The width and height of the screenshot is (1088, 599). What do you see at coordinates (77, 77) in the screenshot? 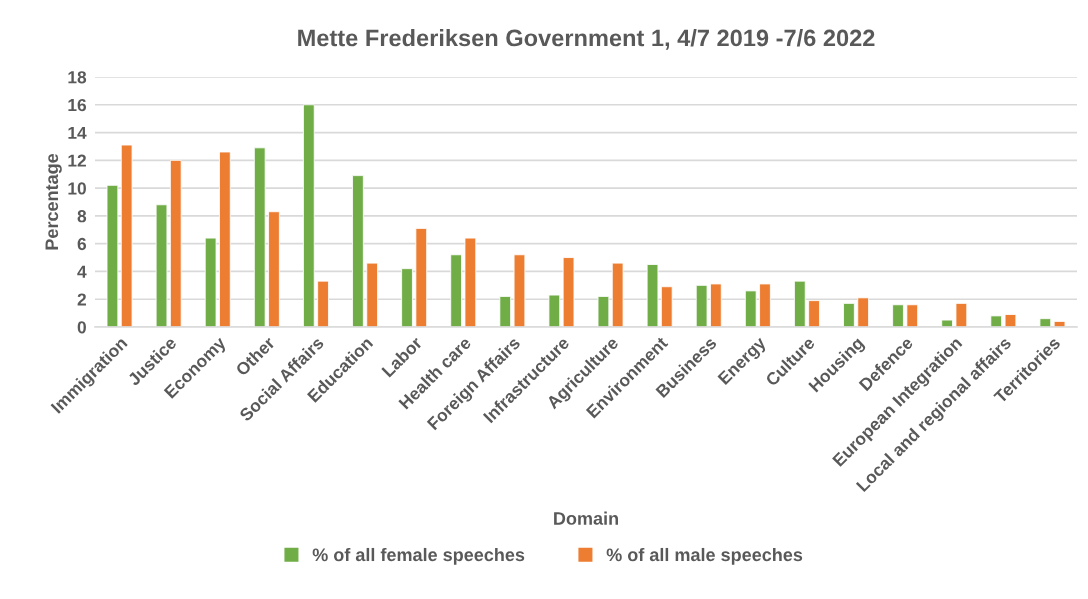
I see `y-tick-label: 18` at bounding box center [77, 77].